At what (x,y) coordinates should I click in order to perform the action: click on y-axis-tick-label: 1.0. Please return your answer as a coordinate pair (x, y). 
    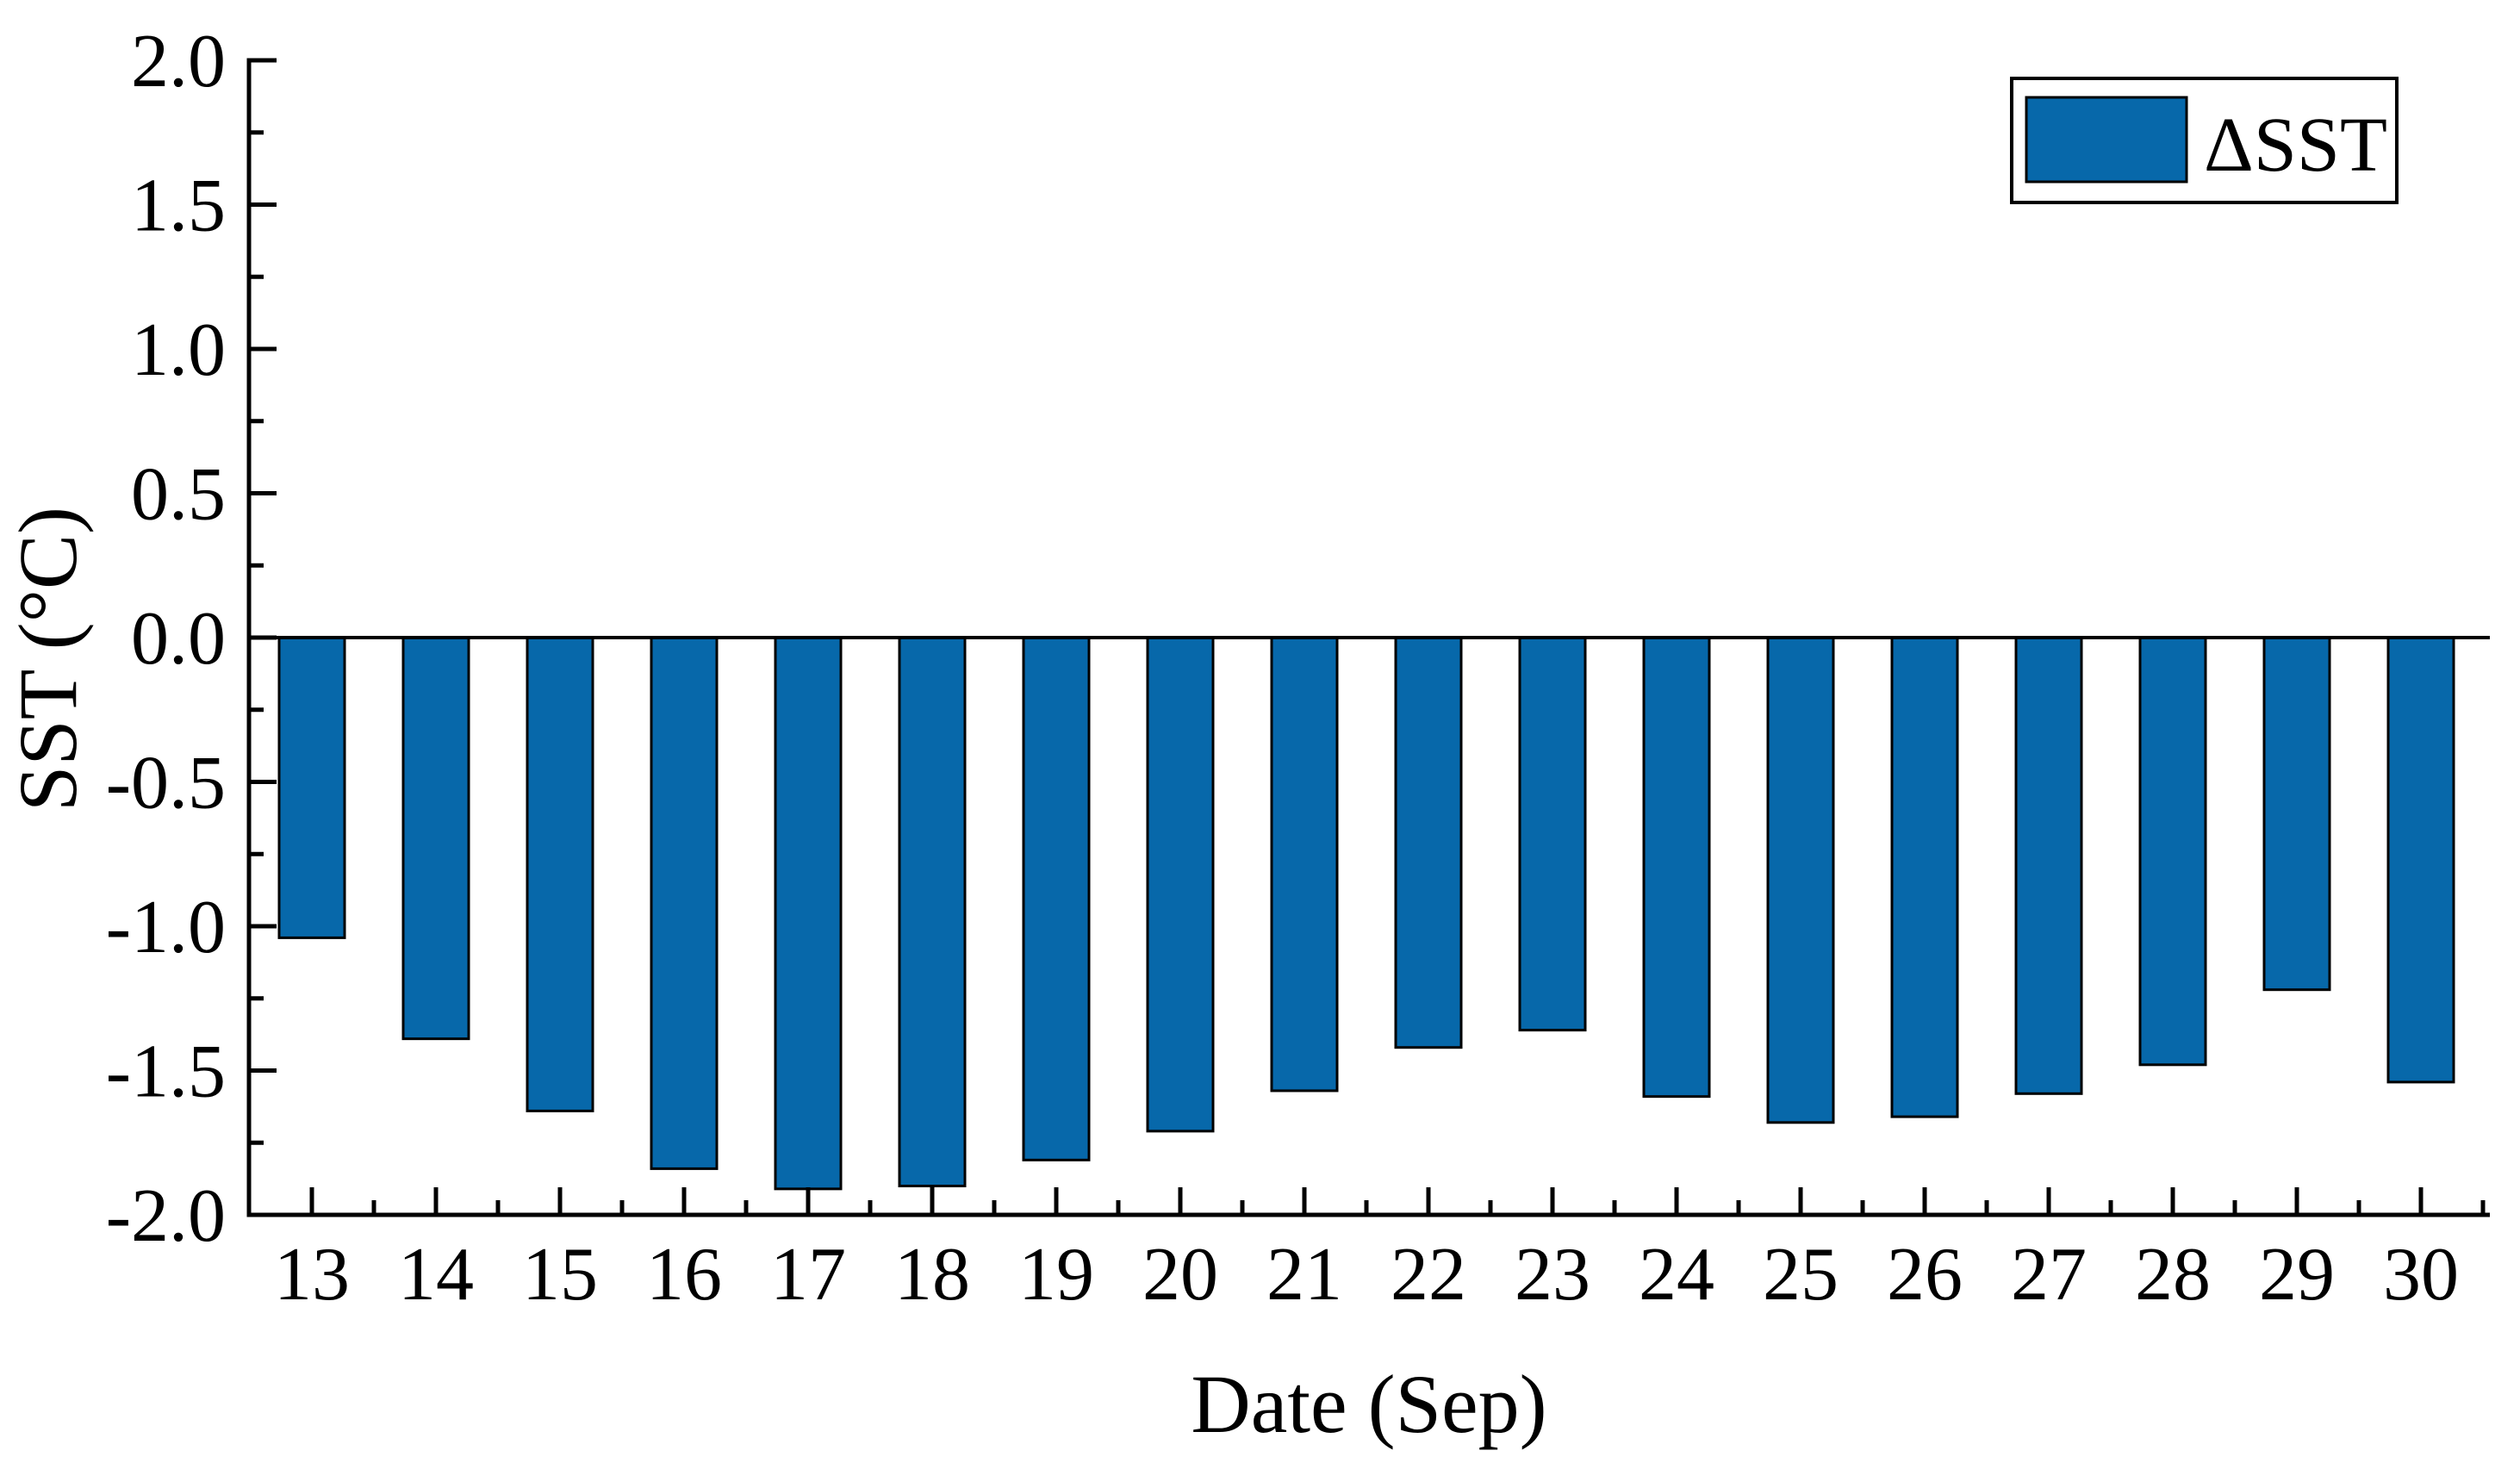
    Looking at the image, I should click on (179, 350).